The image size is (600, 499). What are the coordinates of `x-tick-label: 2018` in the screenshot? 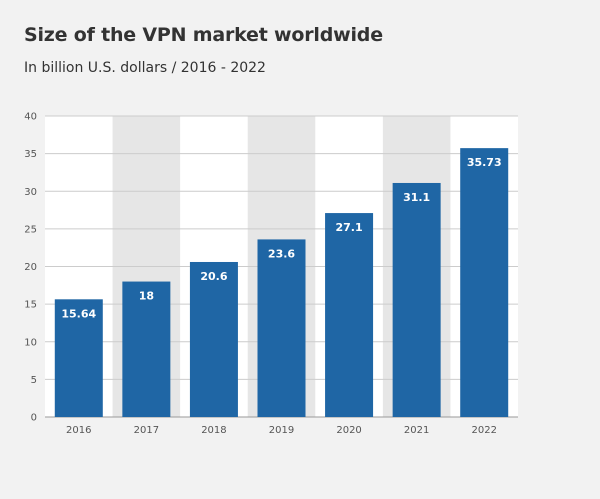 It's located at (213, 430).